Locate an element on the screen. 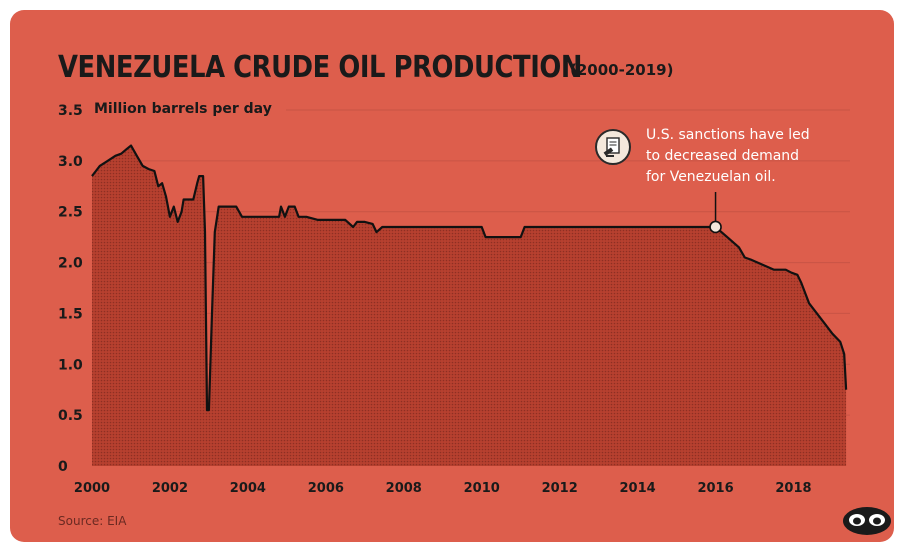 Image resolution: width=900 pixels, height=550 pixels. x-tick-label: 2008 is located at coordinates (404, 488).